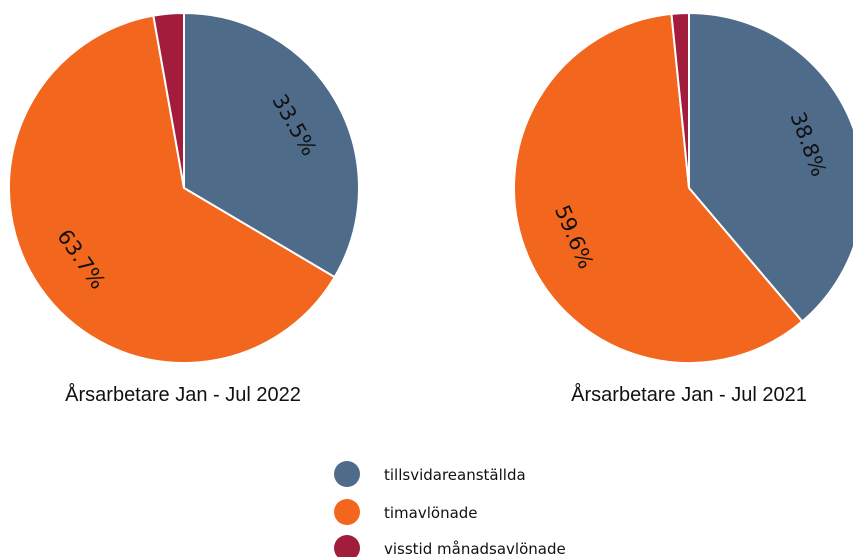 Image resolution: width=853 pixels, height=557 pixels. Describe the element at coordinates (347, 474) in the screenshot. I see `legend-swatch-tillsvidareanstallda` at that location.